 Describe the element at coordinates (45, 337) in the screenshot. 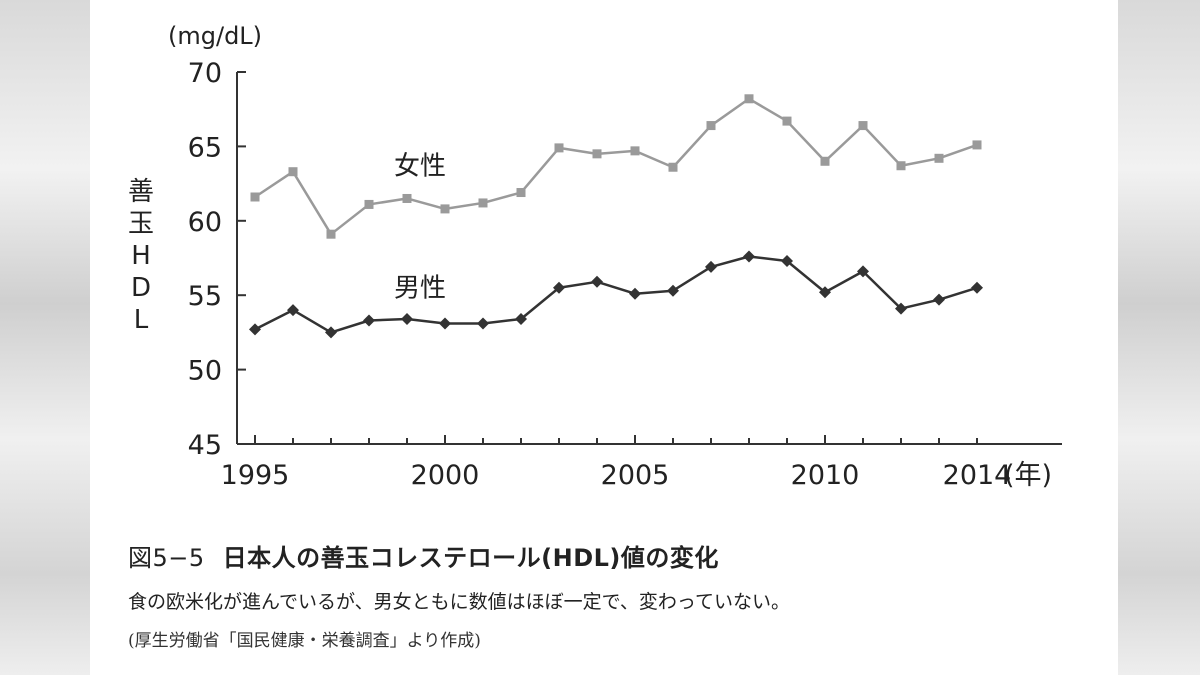

I see `page-edge-left` at that location.